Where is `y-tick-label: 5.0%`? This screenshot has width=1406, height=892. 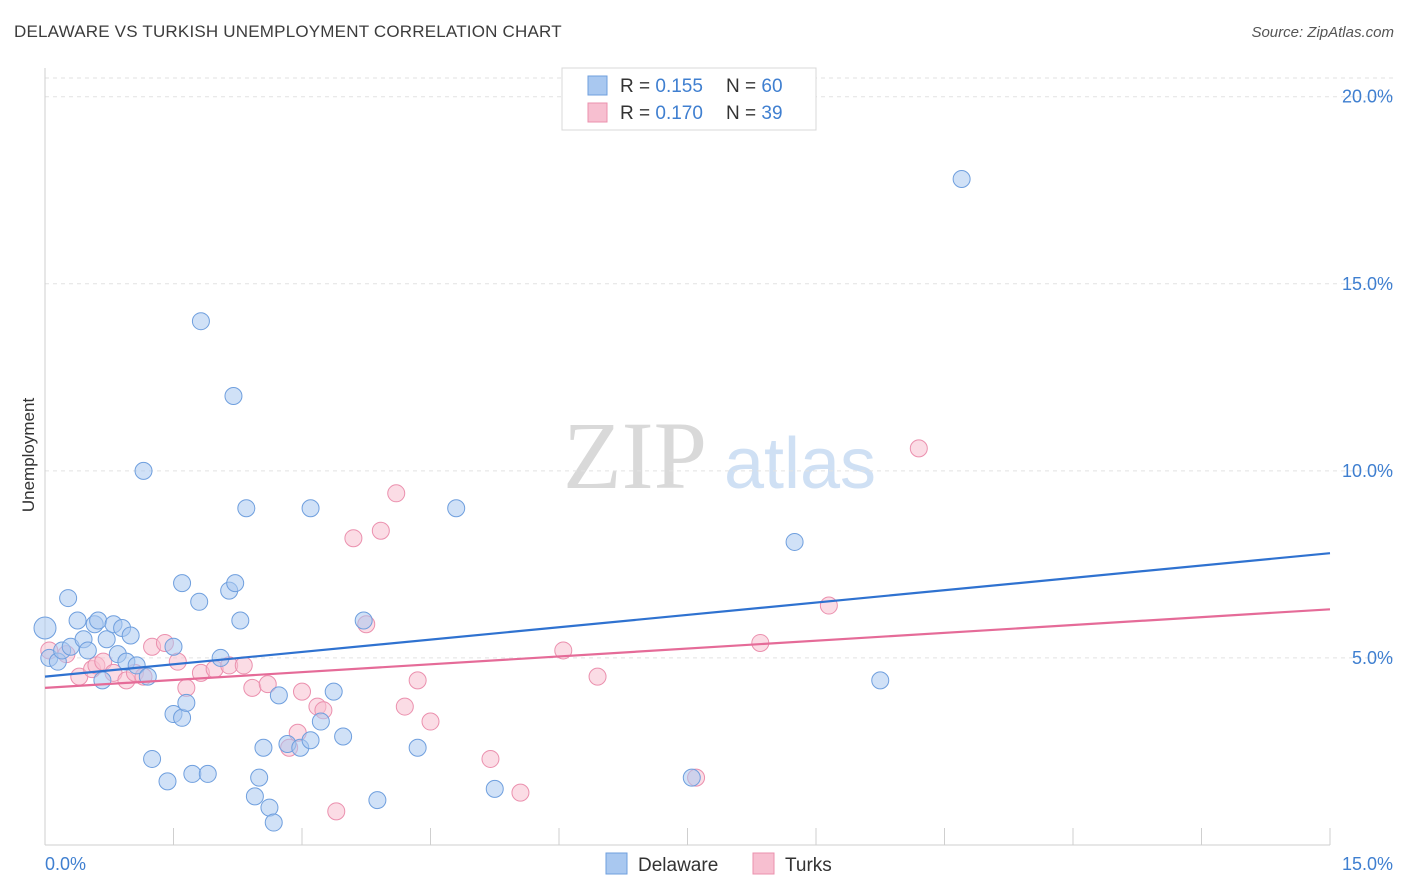 y-tick-label: 5.0% is located at coordinates (1372, 658).